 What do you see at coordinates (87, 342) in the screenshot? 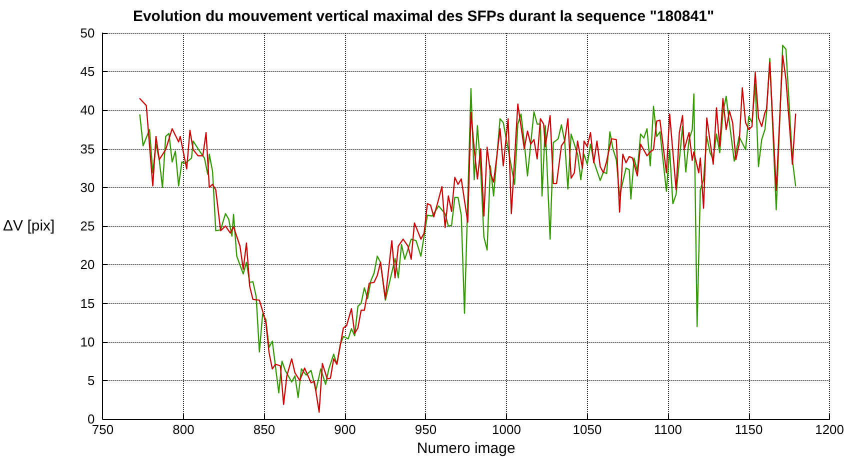
I see `y-tick-label: 10` at bounding box center [87, 342].